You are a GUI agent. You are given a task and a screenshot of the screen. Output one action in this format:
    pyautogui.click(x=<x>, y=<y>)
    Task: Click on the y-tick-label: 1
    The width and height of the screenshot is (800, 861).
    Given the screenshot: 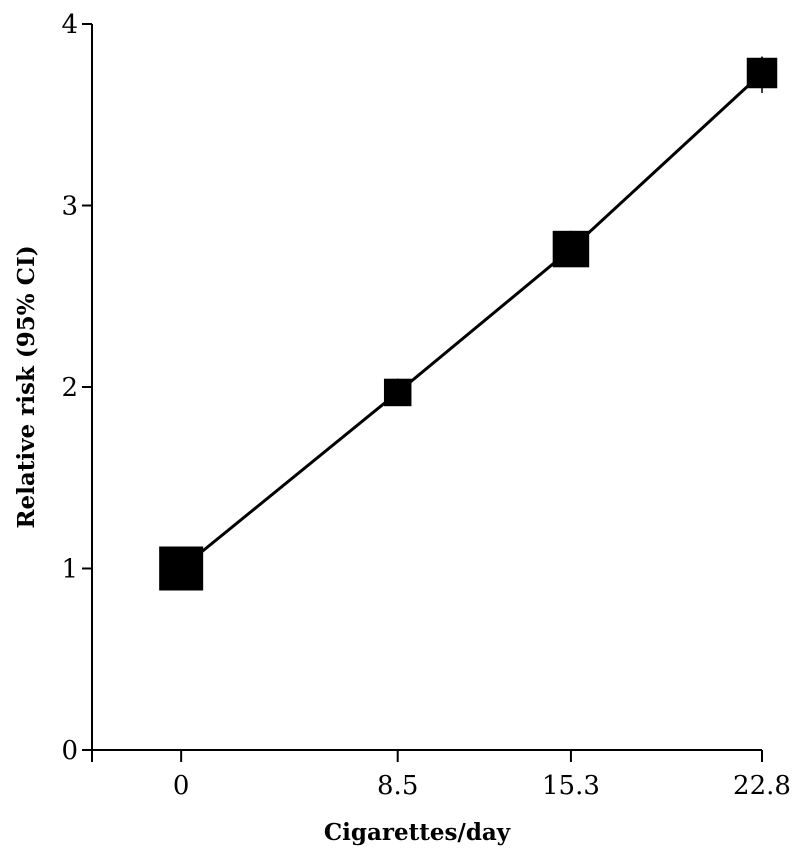 What is the action you would take?
    pyautogui.click(x=69, y=570)
    